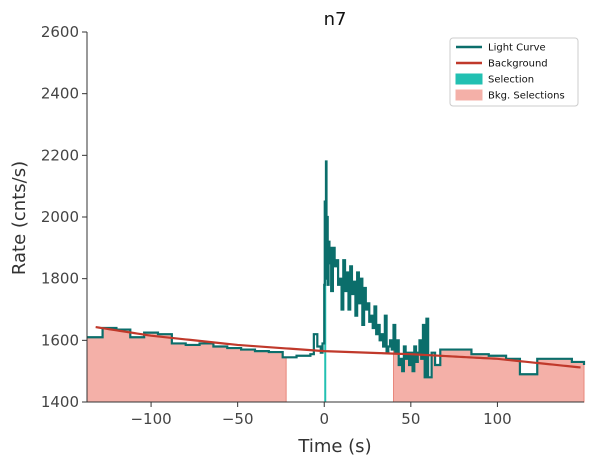 This screenshot has height=465, width=592. I want to click on x-tick-label: 100, so click(497, 419).